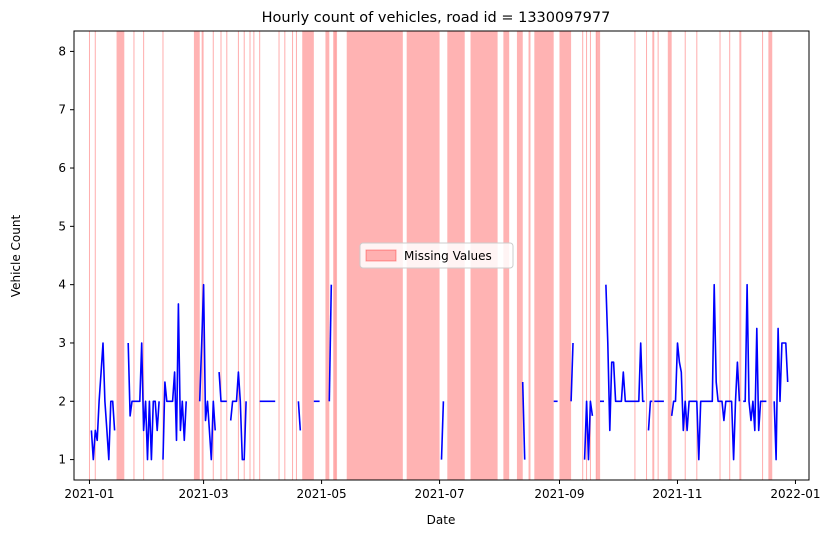 The image size is (833, 536). Describe the element at coordinates (62, 110) in the screenshot. I see `y-tick-label: 7` at that location.